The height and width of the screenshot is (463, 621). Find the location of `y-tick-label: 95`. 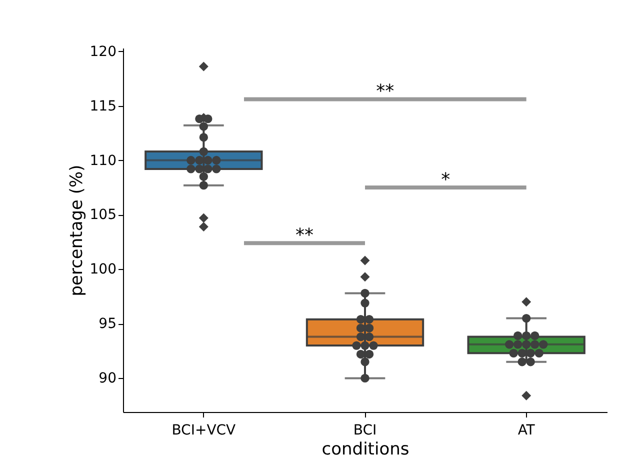

y-tick-label: 95 is located at coordinates (107, 324).